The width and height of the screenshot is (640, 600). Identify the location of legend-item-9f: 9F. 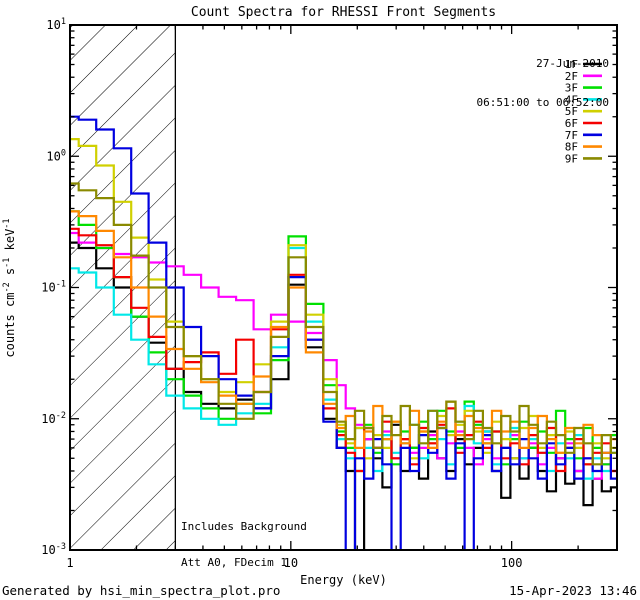
(583, 158).